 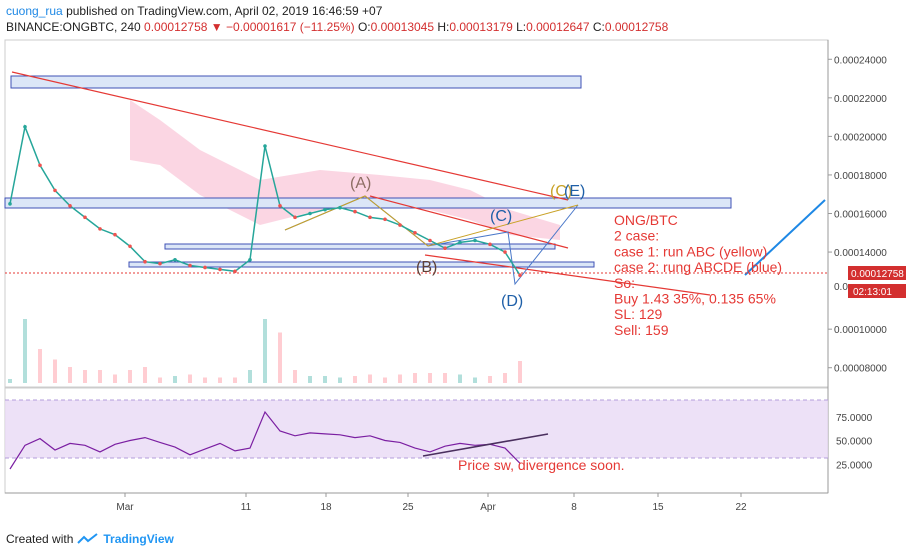 What do you see at coordinates (877, 274) in the screenshot?
I see `current-price-label: 0.00012758` at bounding box center [877, 274].